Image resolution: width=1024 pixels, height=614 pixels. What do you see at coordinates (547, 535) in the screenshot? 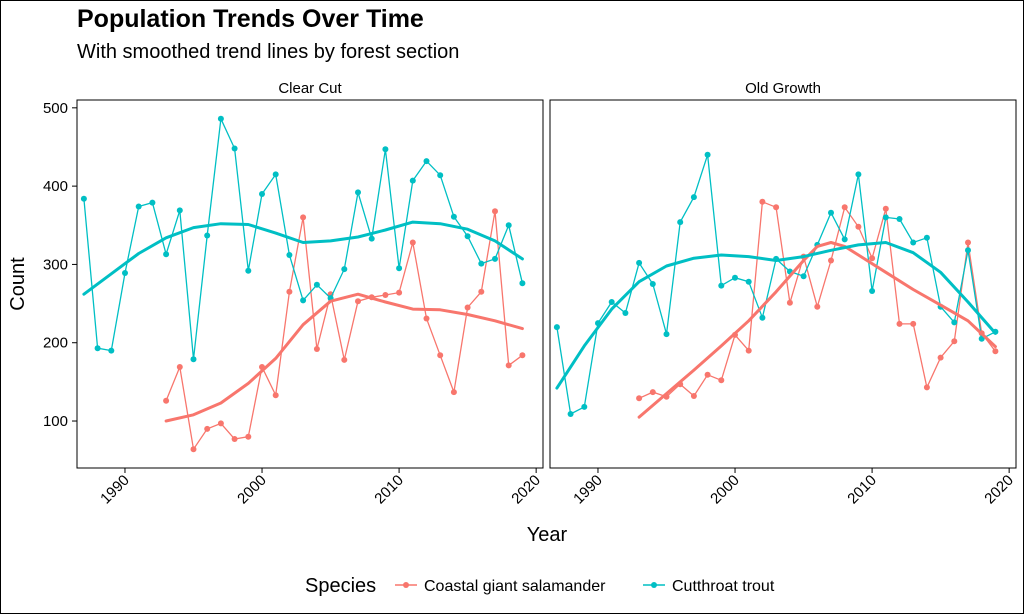
I see `x-axis-title: Year` at bounding box center [547, 535].